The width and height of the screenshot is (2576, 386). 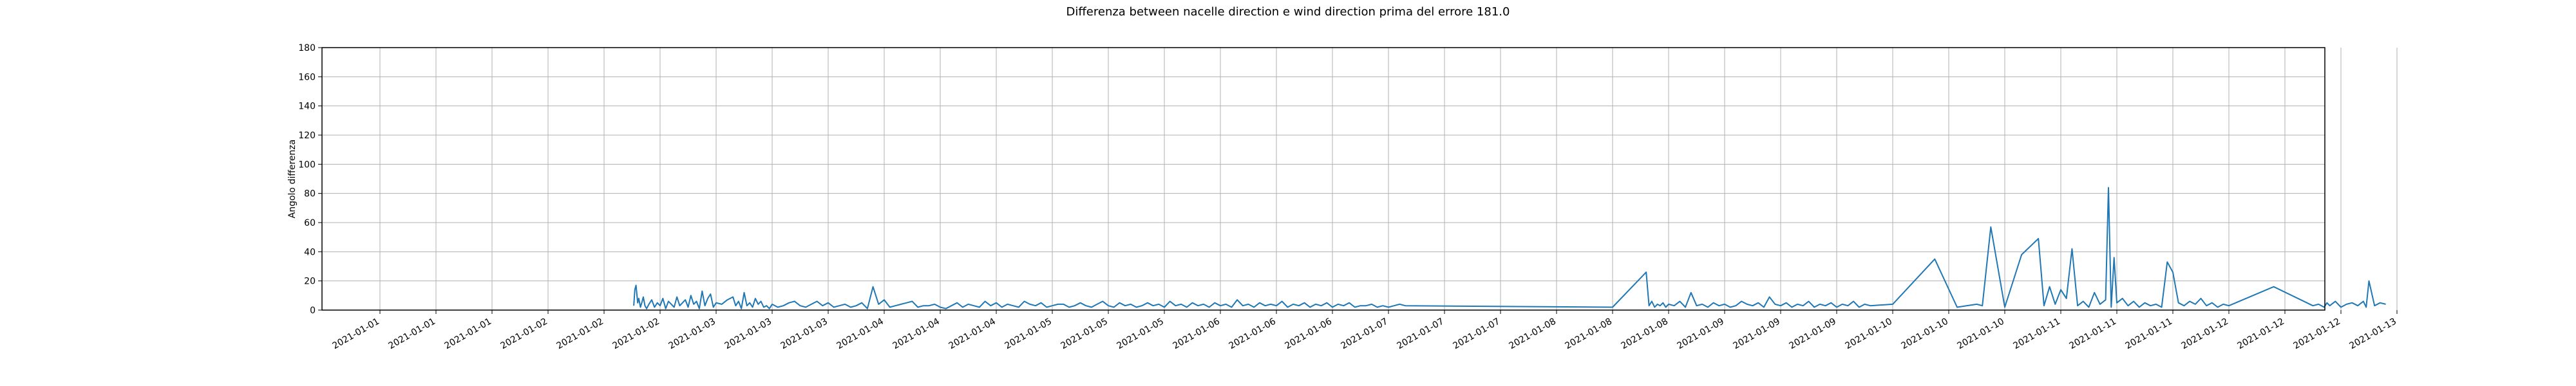 I want to click on y-tick-label: 80, so click(x=310, y=194).